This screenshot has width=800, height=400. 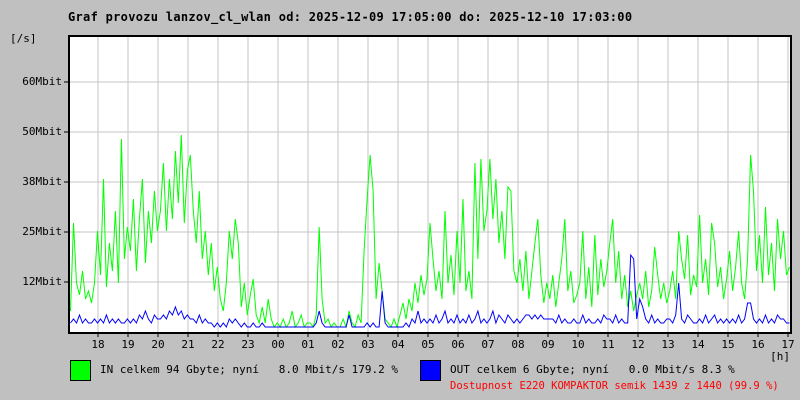 I want to click on x-axis-label: 16, so click(x=758, y=344).